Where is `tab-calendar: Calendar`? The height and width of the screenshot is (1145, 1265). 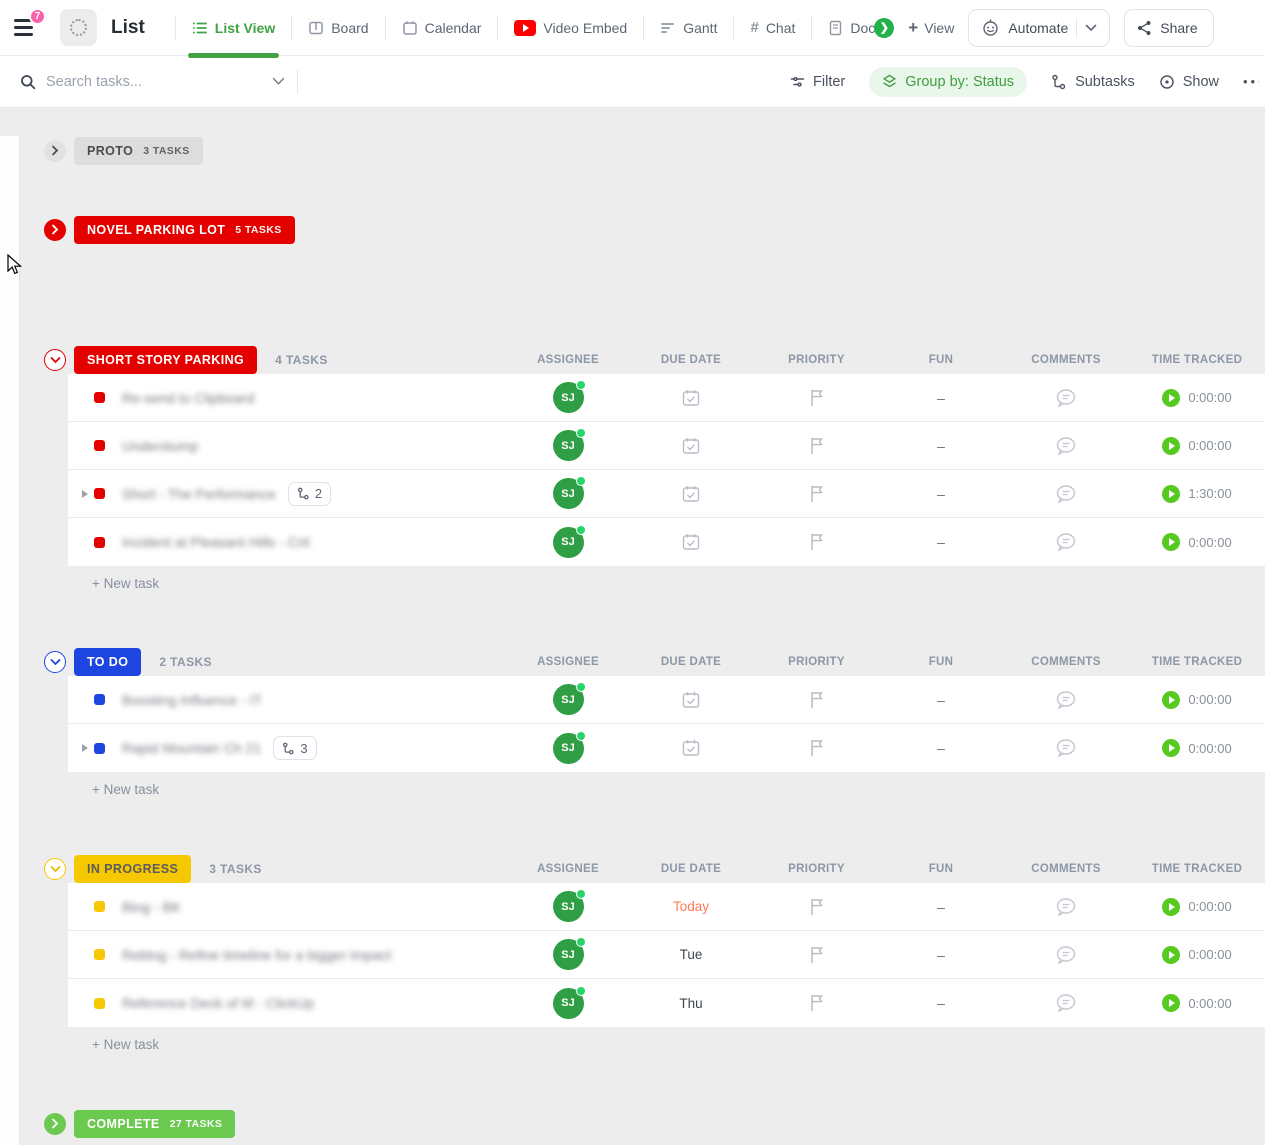 tab-calendar: Calendar is located at coordinates (442, 28).